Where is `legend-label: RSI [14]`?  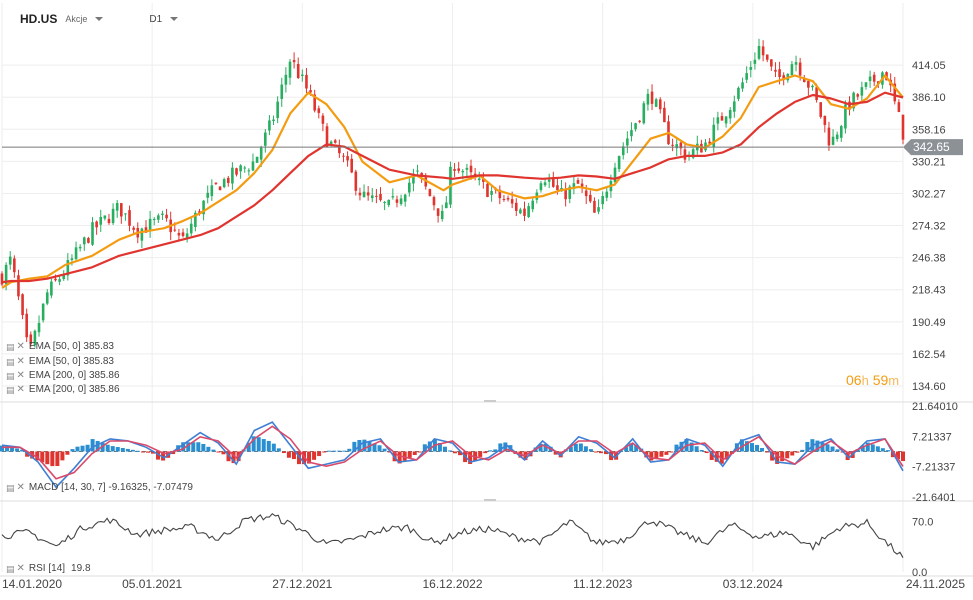 legend-label: RSI [14] is located at coordinates (47, 568).